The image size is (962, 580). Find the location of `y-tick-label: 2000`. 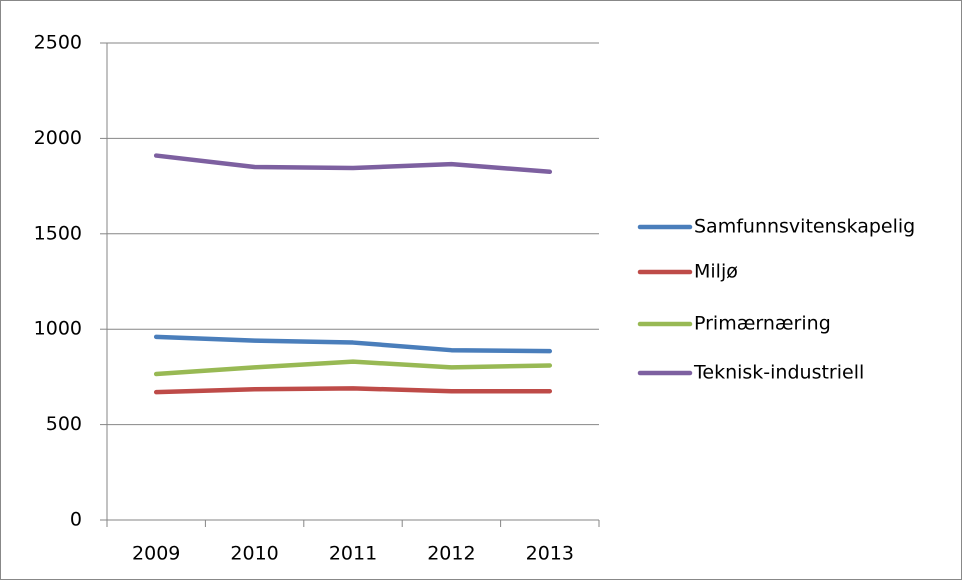

y-tick-label: 2000 is located at coordinates (58, 138).